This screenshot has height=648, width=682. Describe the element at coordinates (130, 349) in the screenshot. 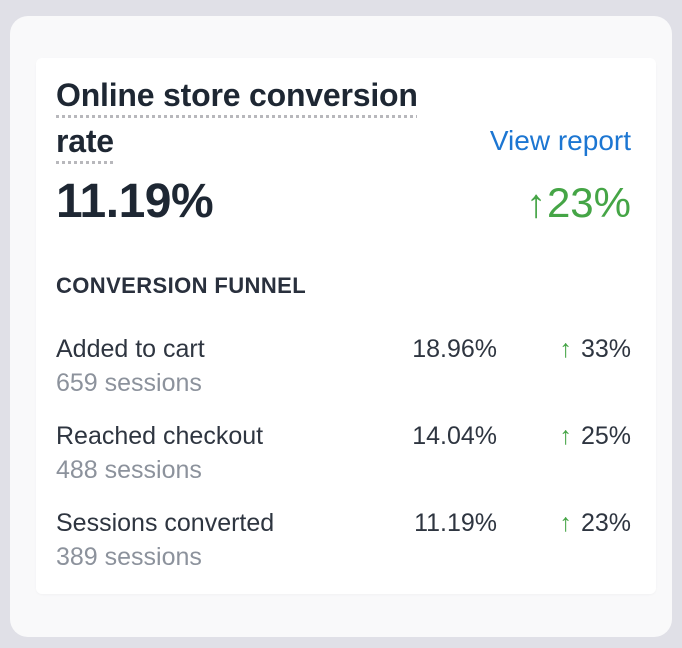

I see `row-label: Added to cart` at that location.